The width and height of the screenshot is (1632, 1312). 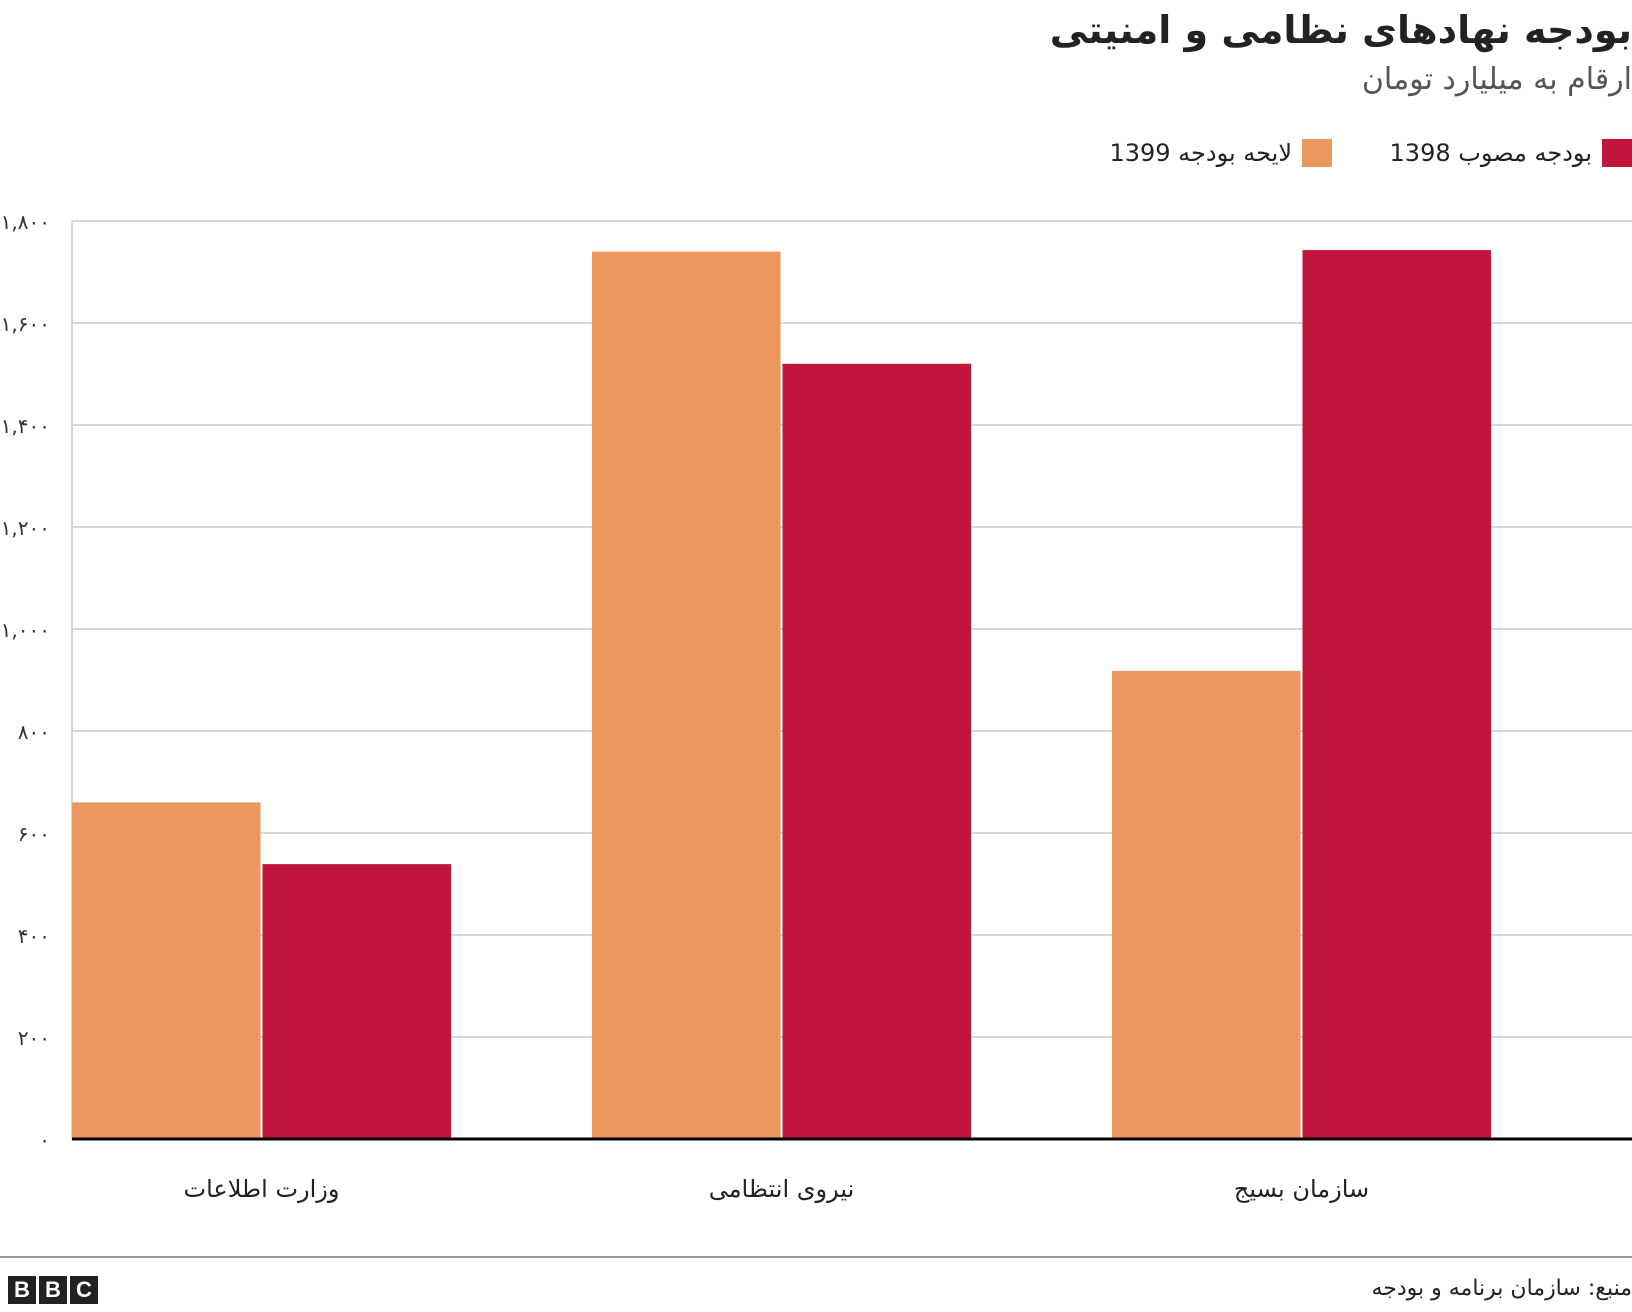 I want to click on y-tick-label: ۰, so click(x=44, y=1140).